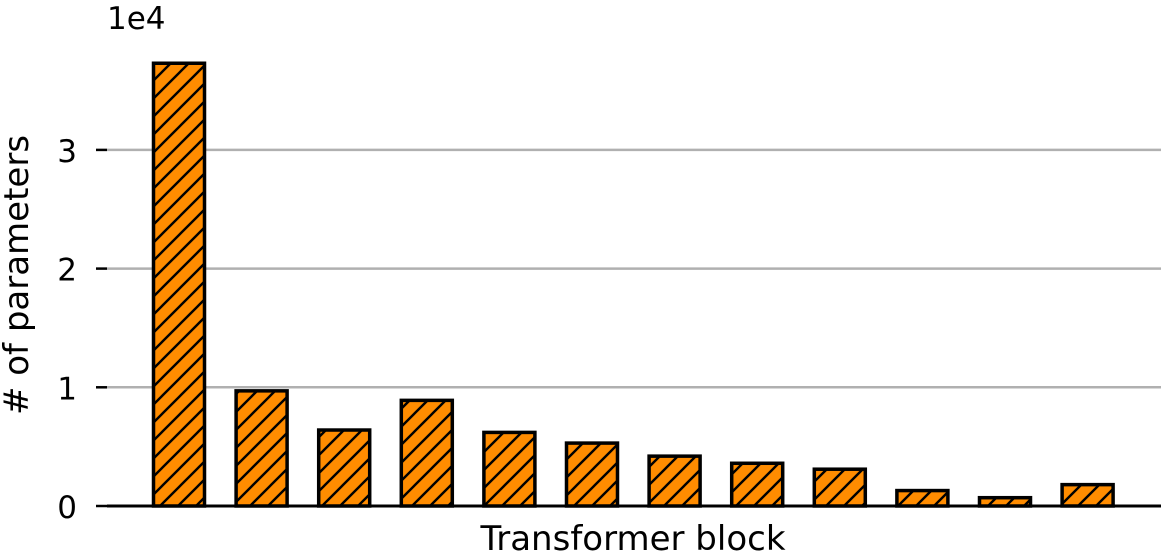  Describe the element at coordinates (18, 275) in the screenshot. I see `y-axis-label: # of parameters` at that location.